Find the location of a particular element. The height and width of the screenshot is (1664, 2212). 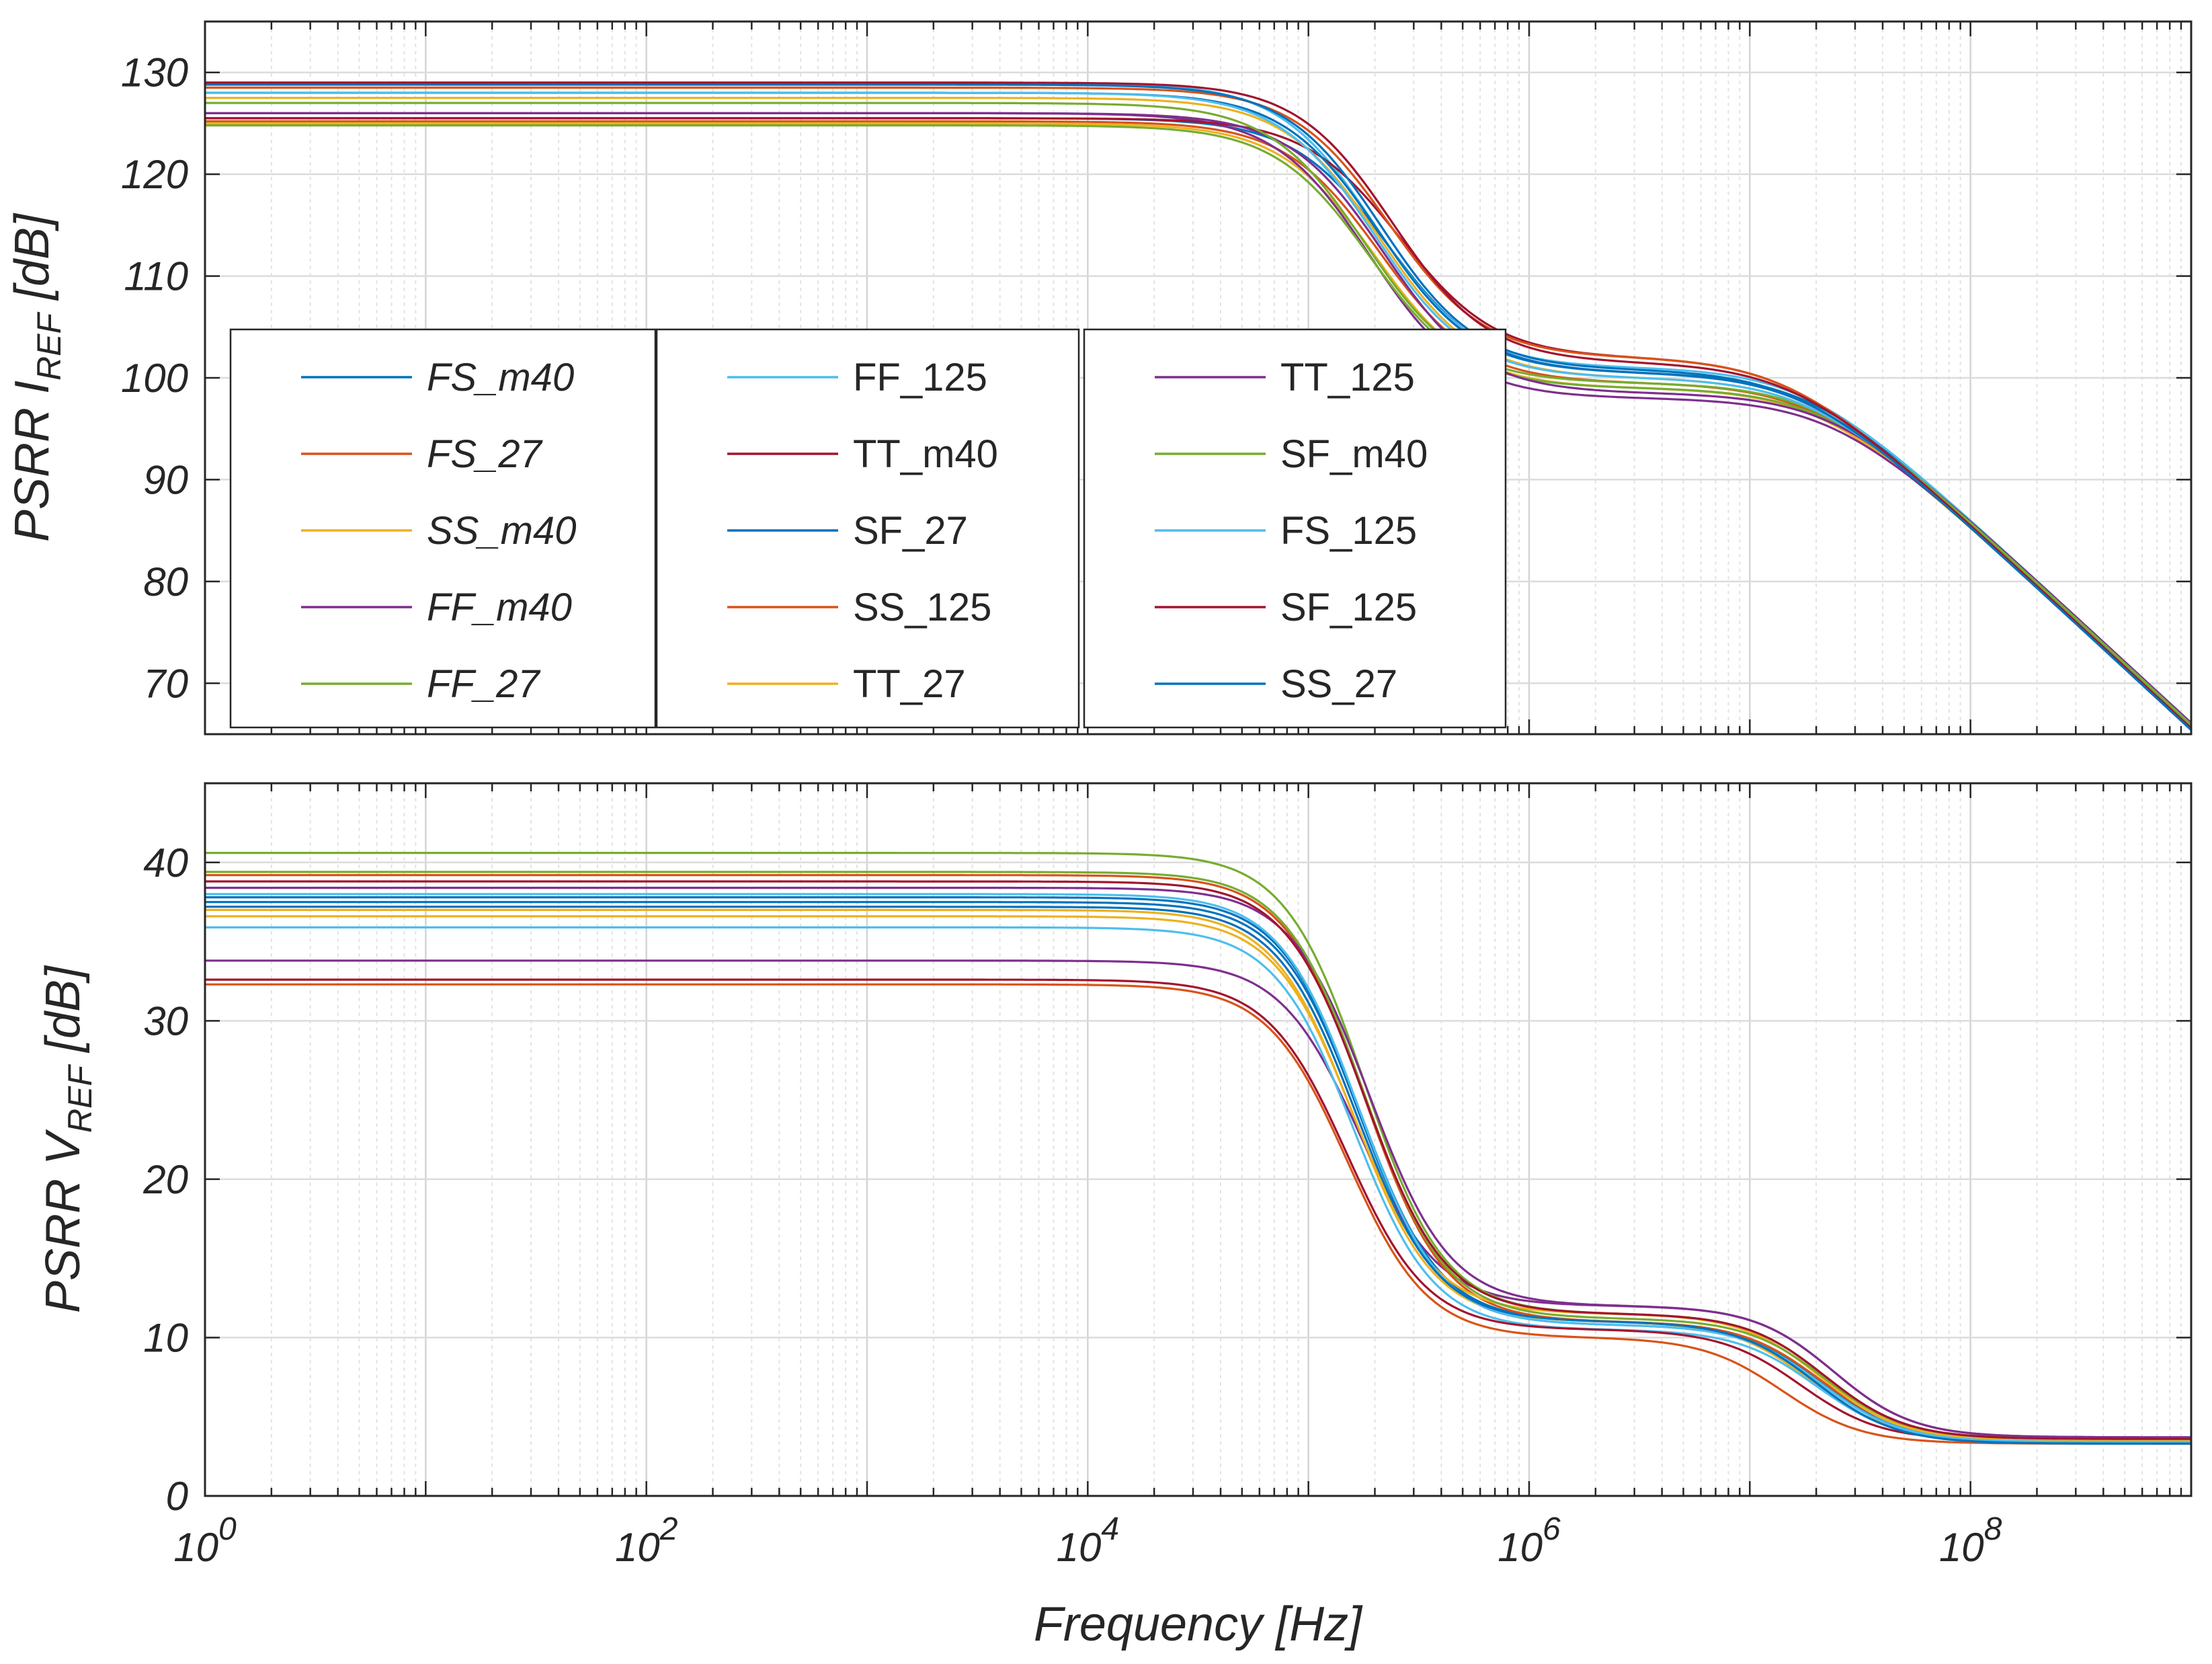

x-tick-label: 10⁰ is located at coordinates (205, 1540).